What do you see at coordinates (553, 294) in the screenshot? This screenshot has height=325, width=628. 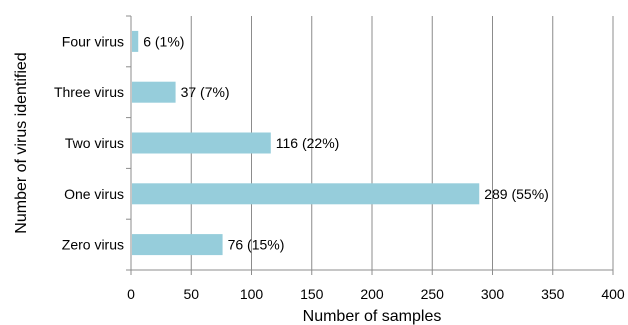 I see `x-tick-label: 350` at bounding box center [553, 294].